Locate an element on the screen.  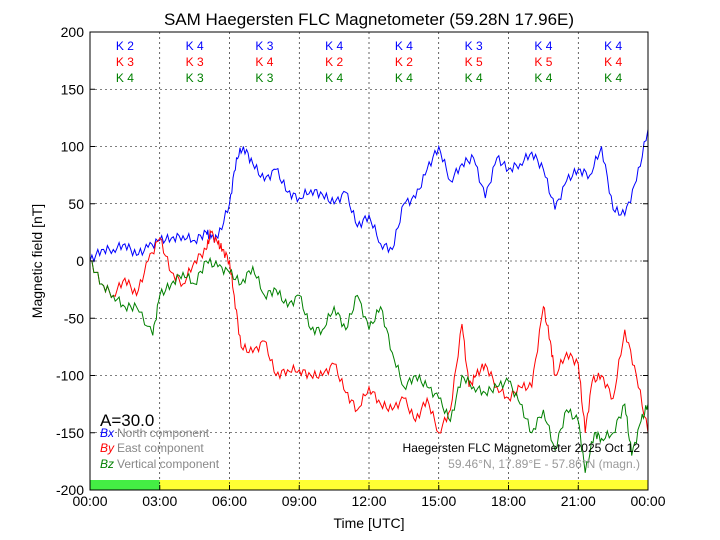
x-tick-label: 18:00 is located at coordinates (508, 501).